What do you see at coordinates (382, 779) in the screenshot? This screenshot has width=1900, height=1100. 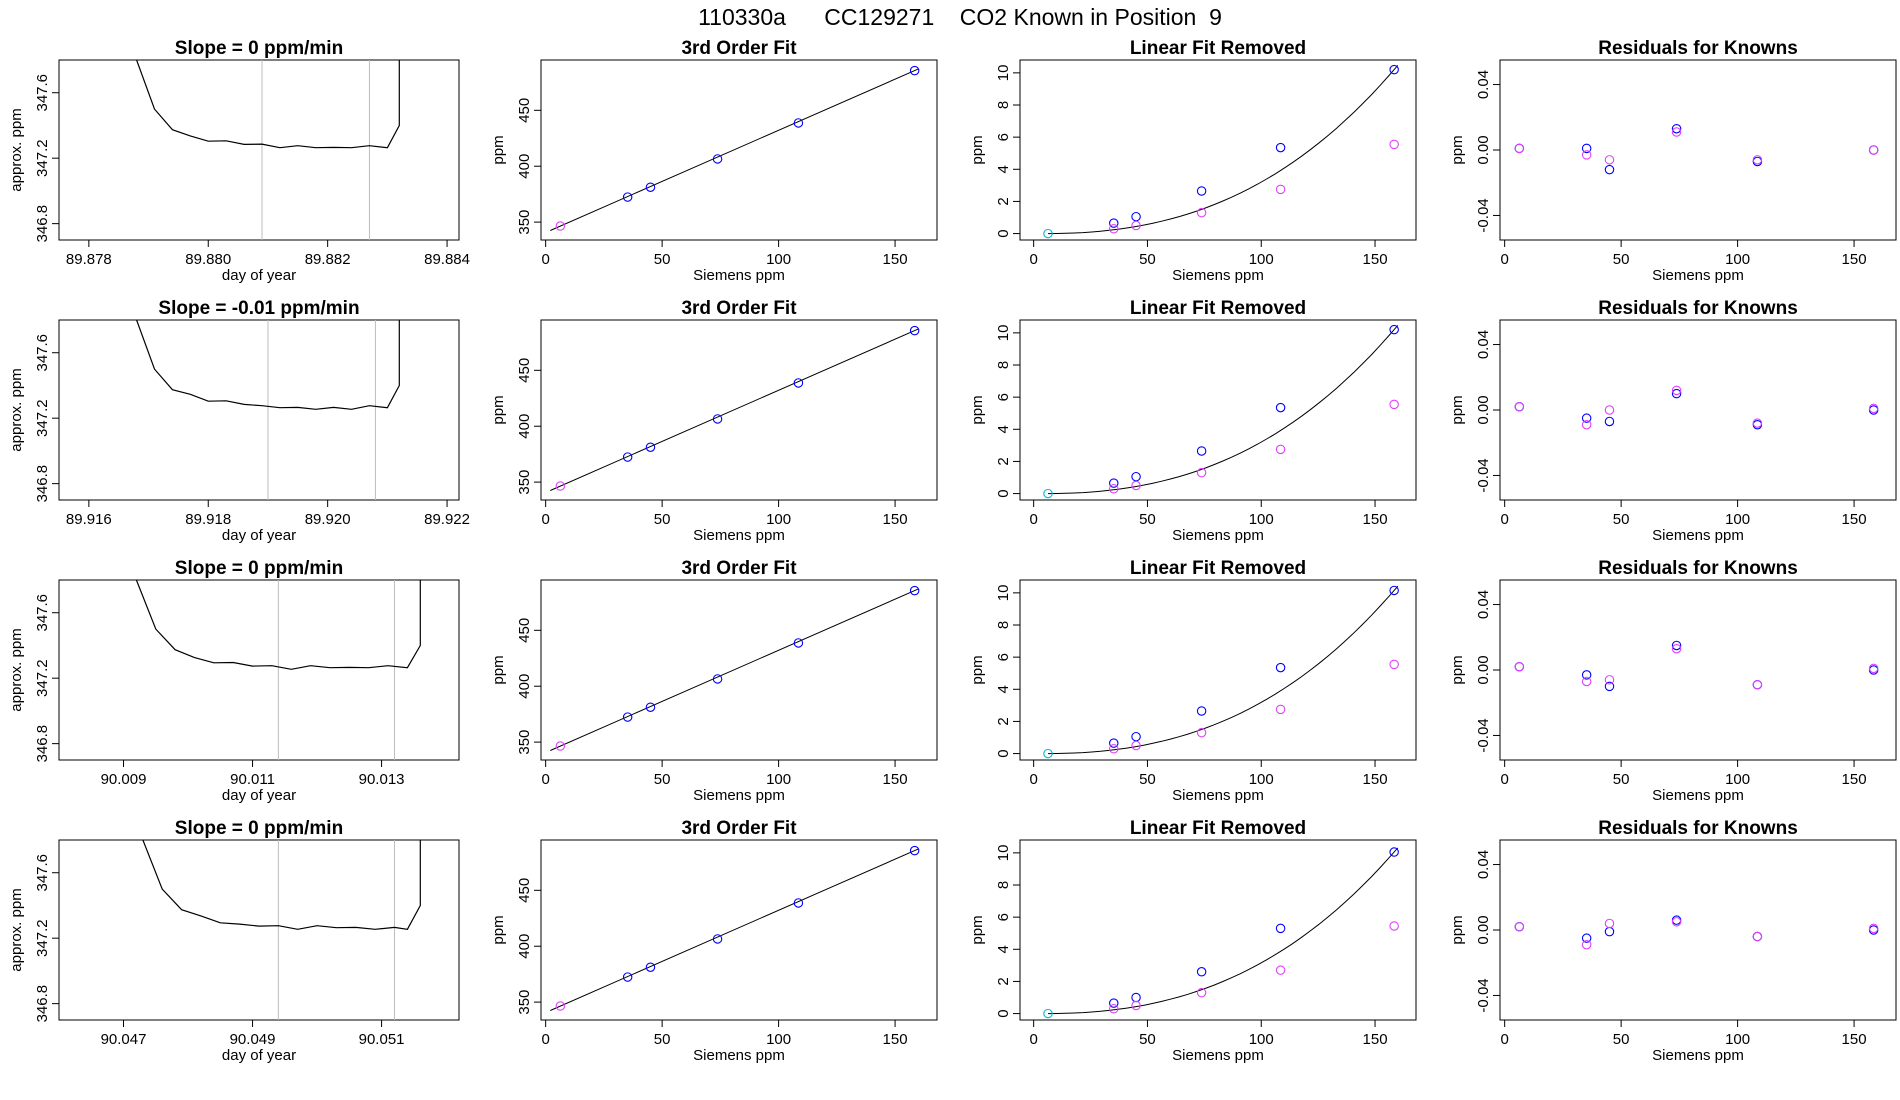 I see `x-tick-label: 90.013` at bounding box center [382, 779].